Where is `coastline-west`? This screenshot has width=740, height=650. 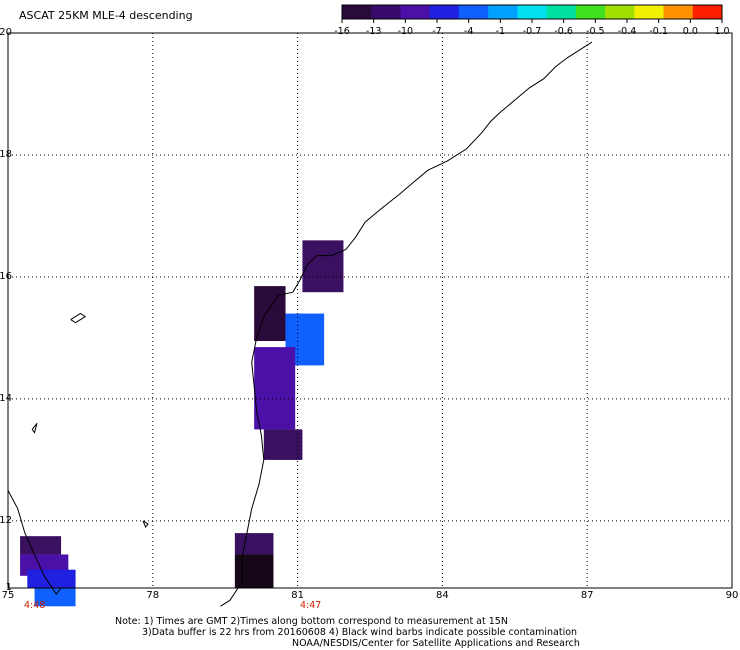 coastline-west is located at coordinates (34, 542).